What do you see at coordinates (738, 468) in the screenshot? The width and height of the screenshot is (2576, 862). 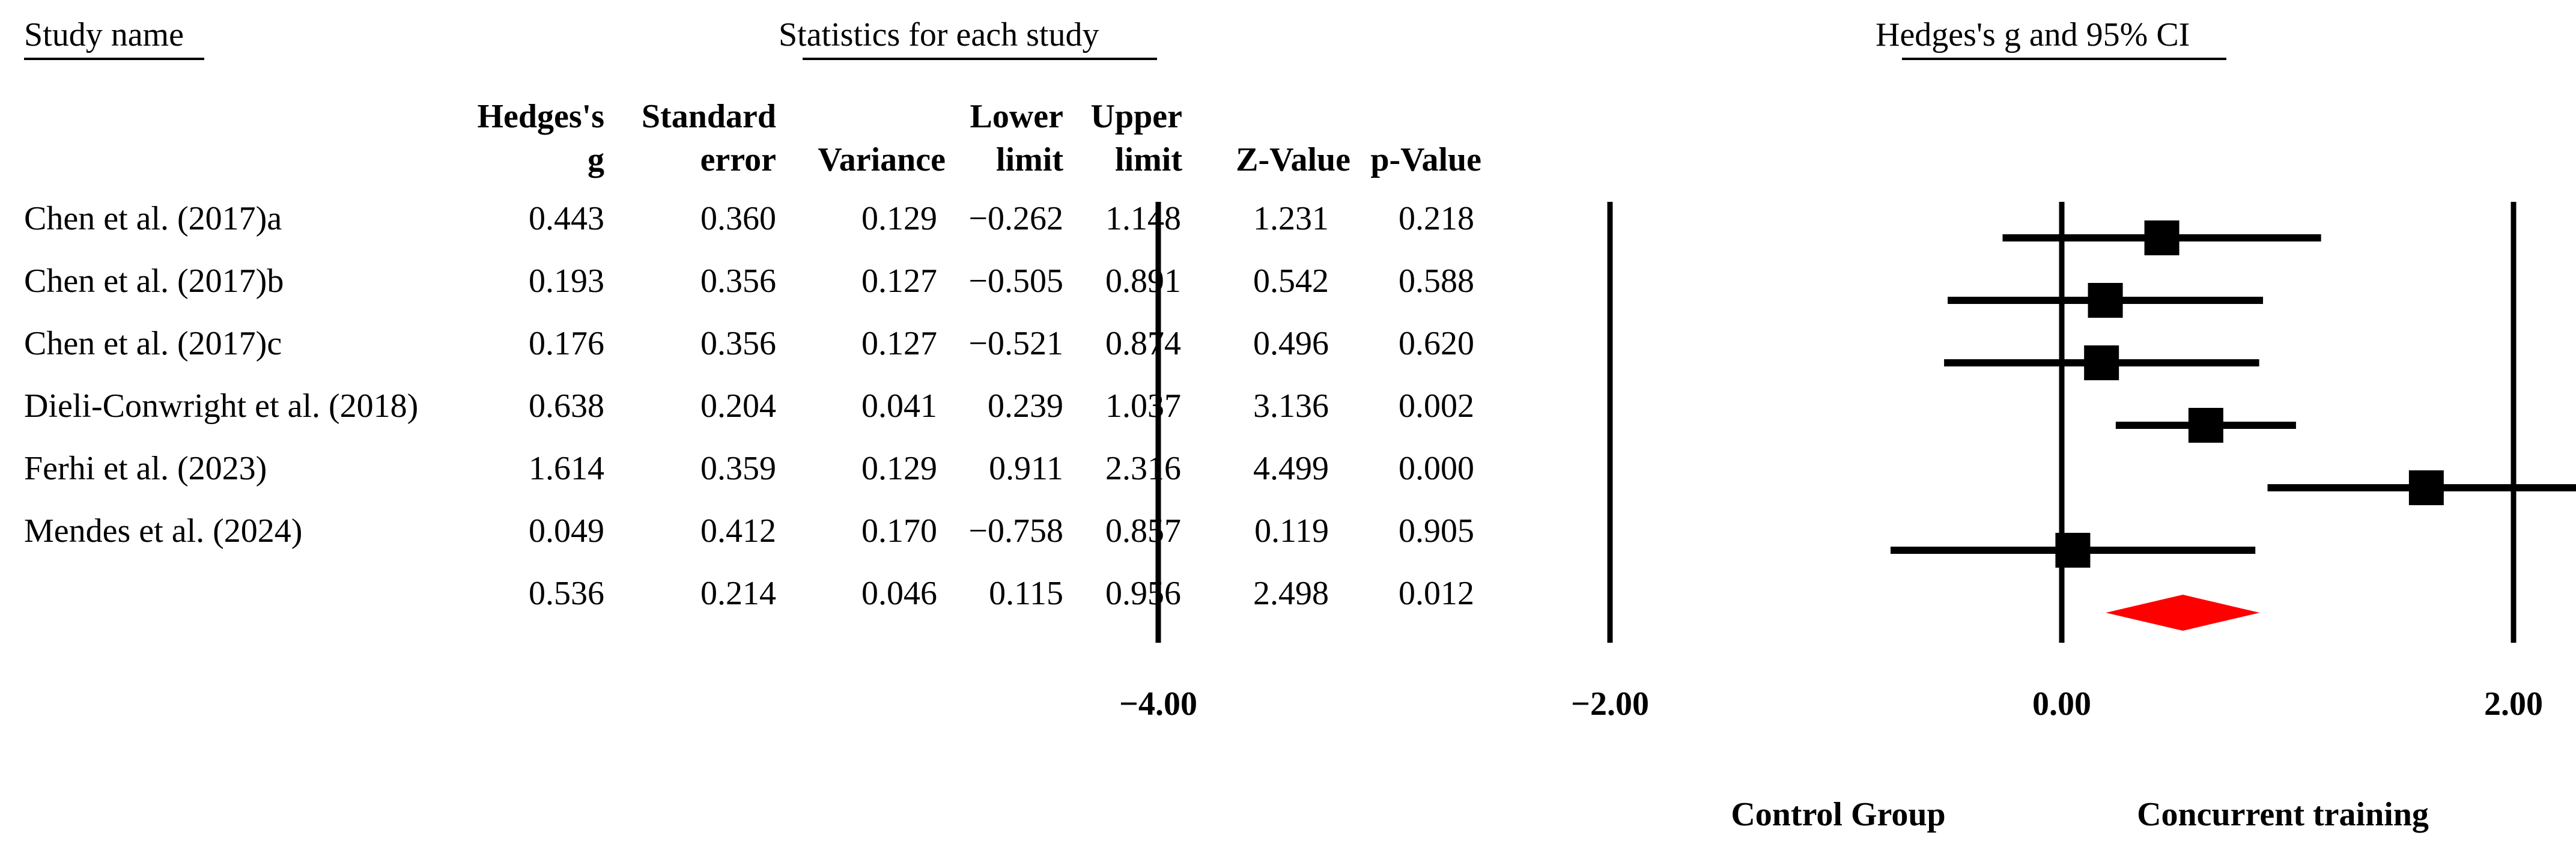 I see `cell-se: 0.359` at bounding box center [738, 468].